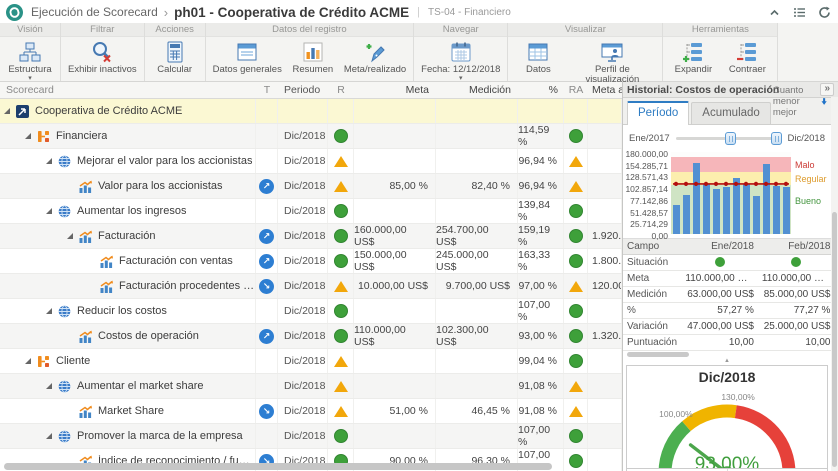 The width and height of the screenshot is (838, 471). Describe the element at coordinates (538, 57) in the screenshot. I see `ribbon-button-datos: Datos` at that location.